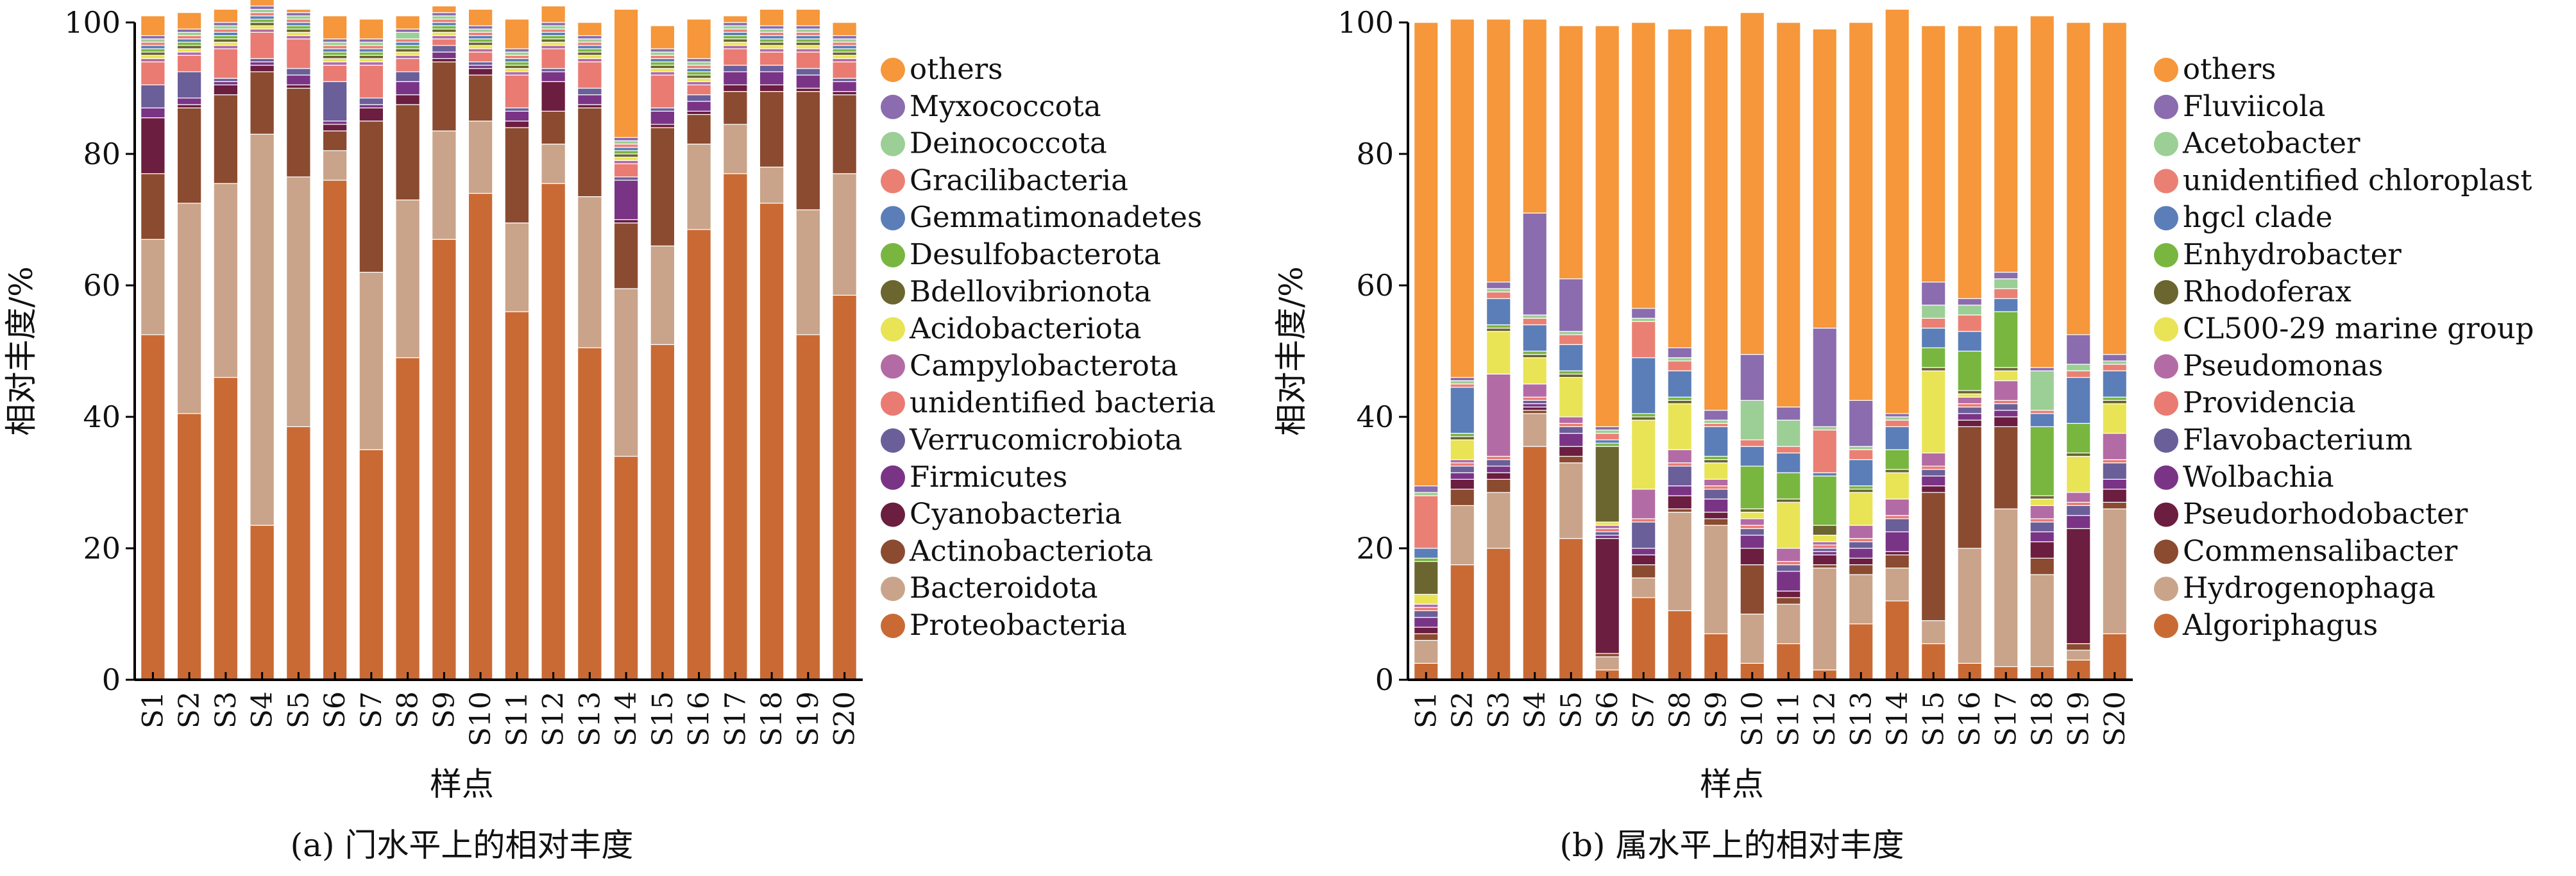  I want to click on bar-segment-S14-pseudorhodobacter, so click(1897, 553).